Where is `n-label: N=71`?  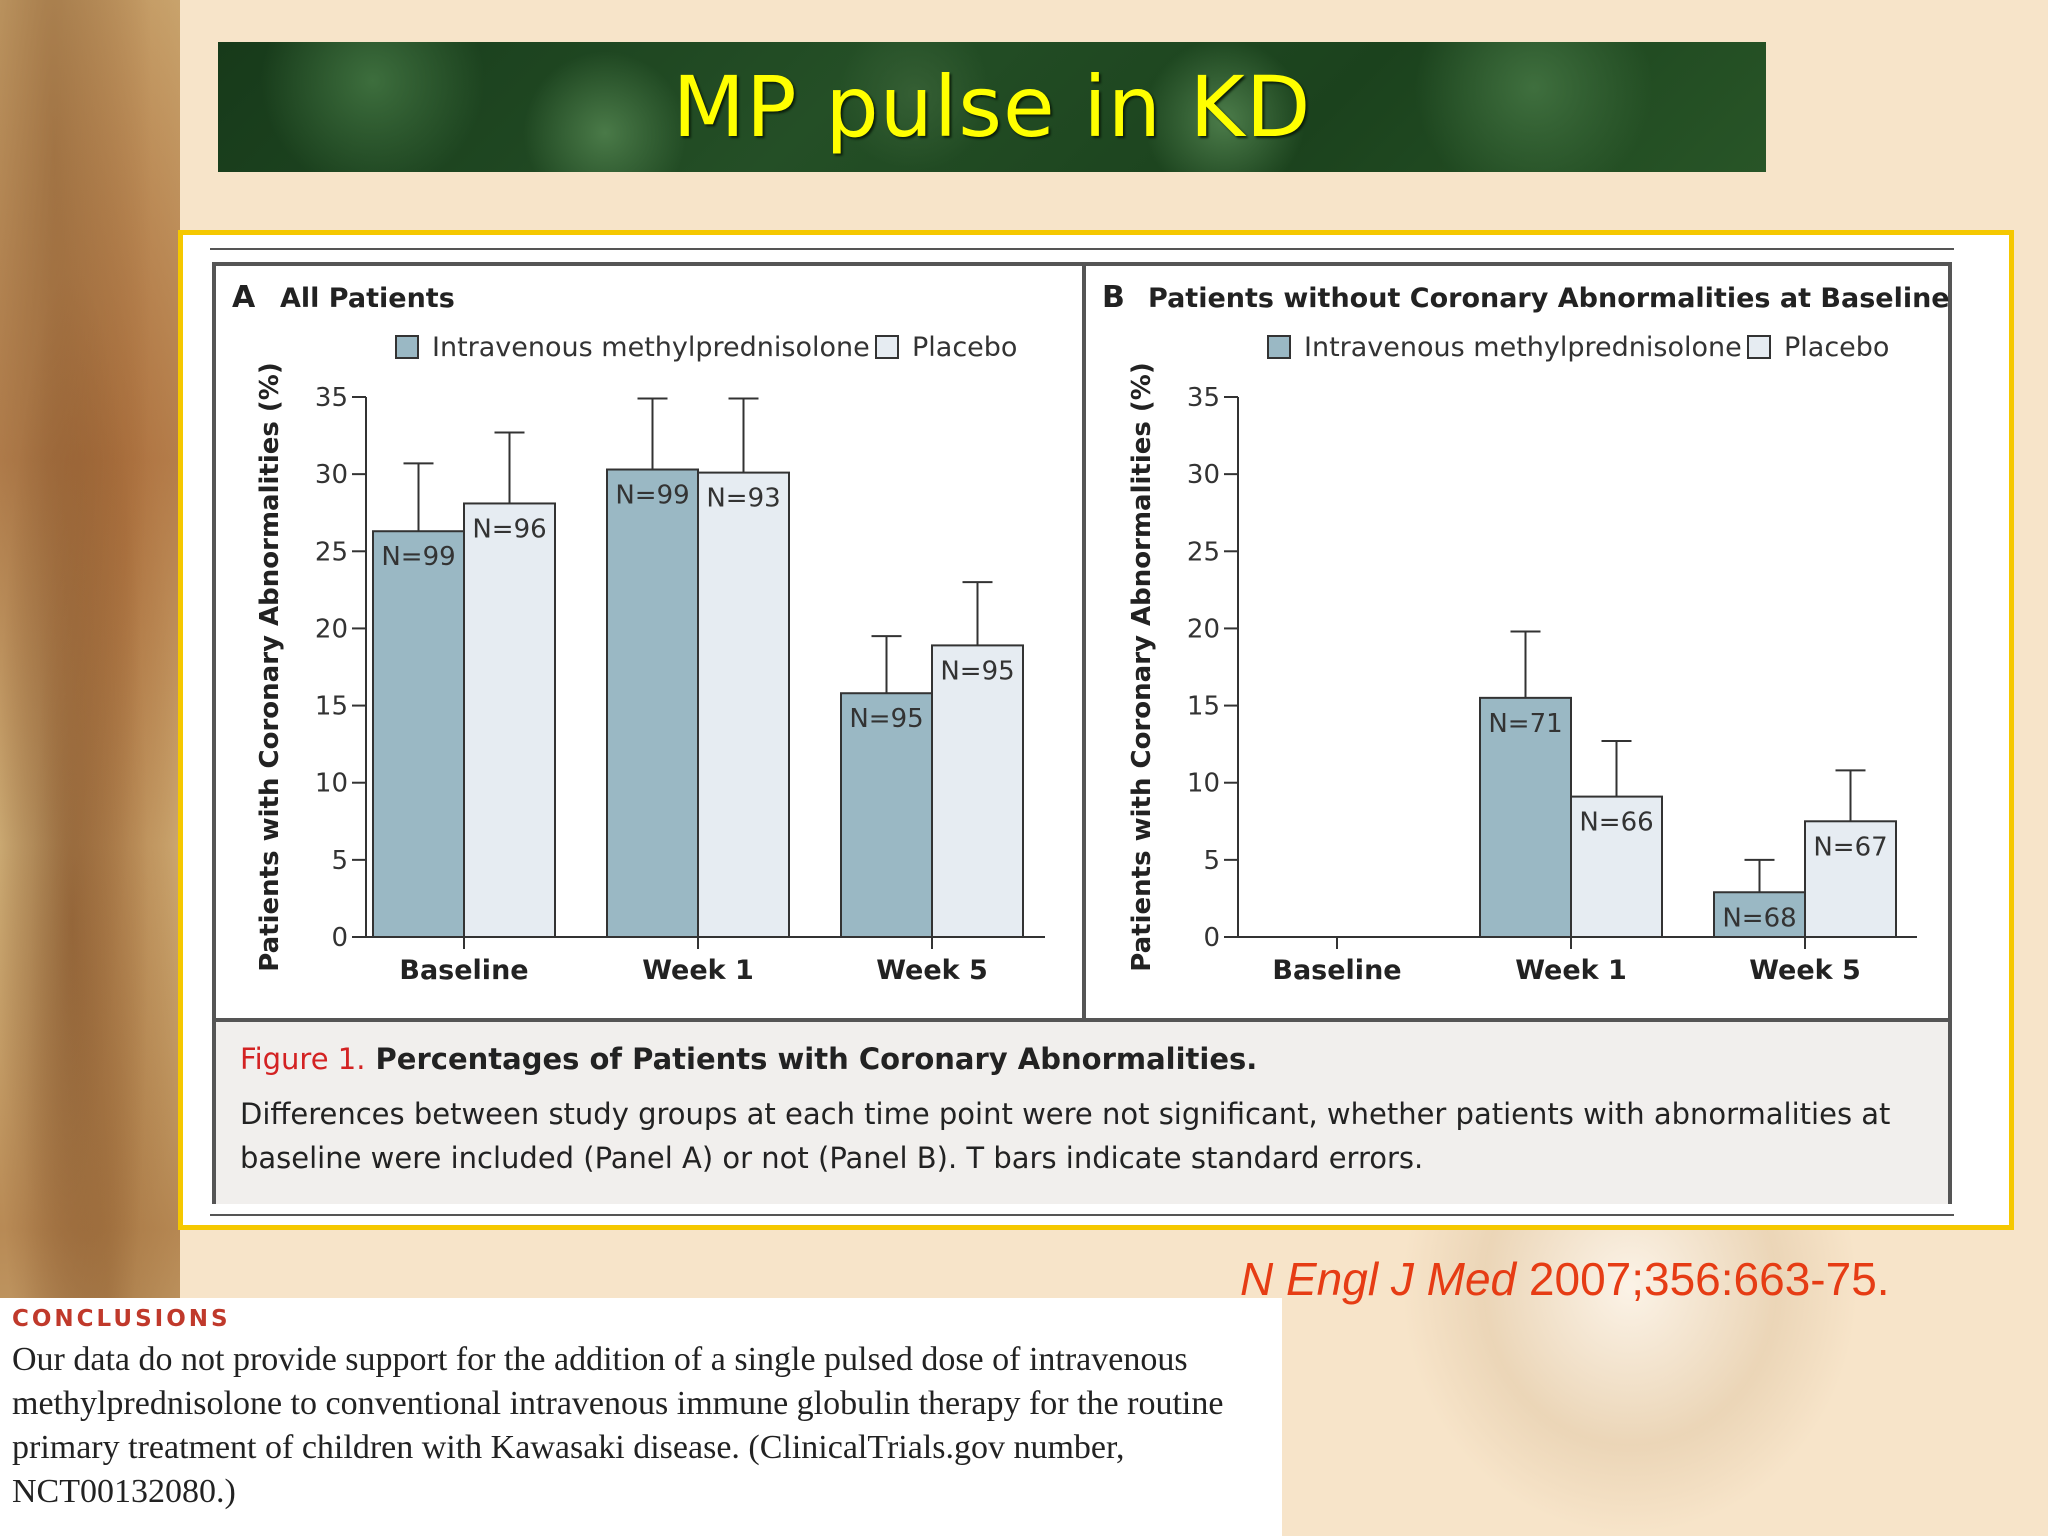
n-label: N=71 is located at coordinates (1525, 724).